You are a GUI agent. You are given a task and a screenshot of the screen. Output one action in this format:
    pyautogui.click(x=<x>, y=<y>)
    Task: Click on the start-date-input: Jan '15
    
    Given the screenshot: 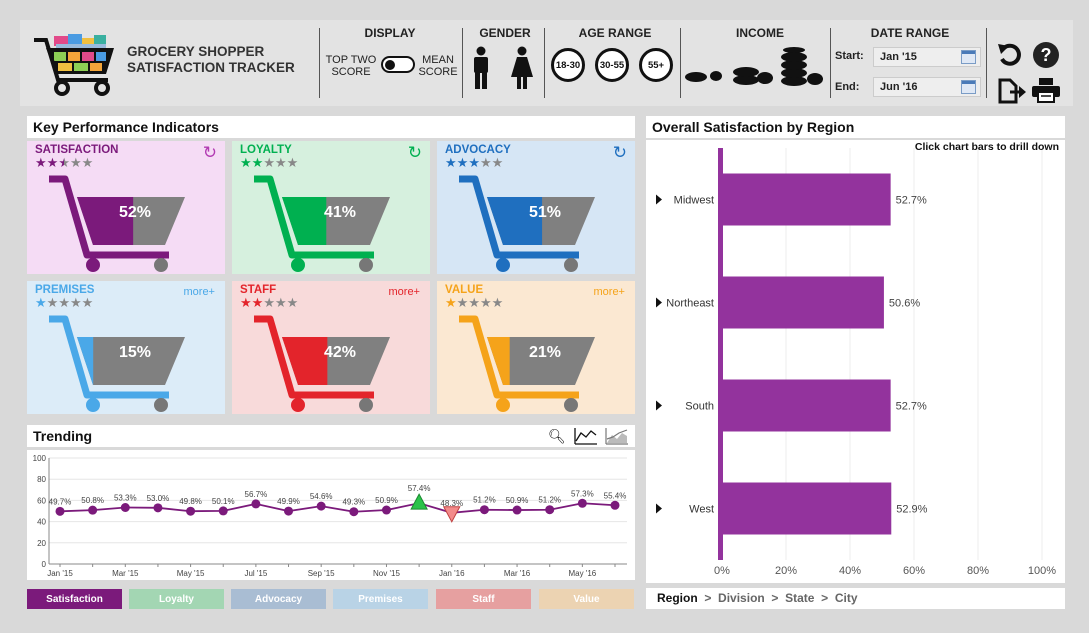 What is the action you would take?
    pyautogui.click(x=927, y=57)
    